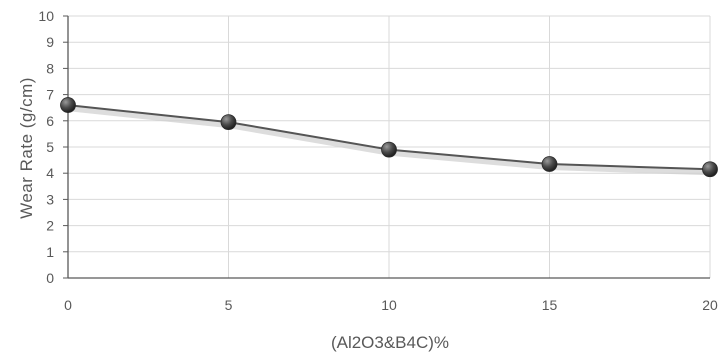 This screenshot has height=361, width=719. What do you see at coordinates (50, 147) in the screenshot?
I see `y-tick-label: 5` at bounding box center [50, 147].